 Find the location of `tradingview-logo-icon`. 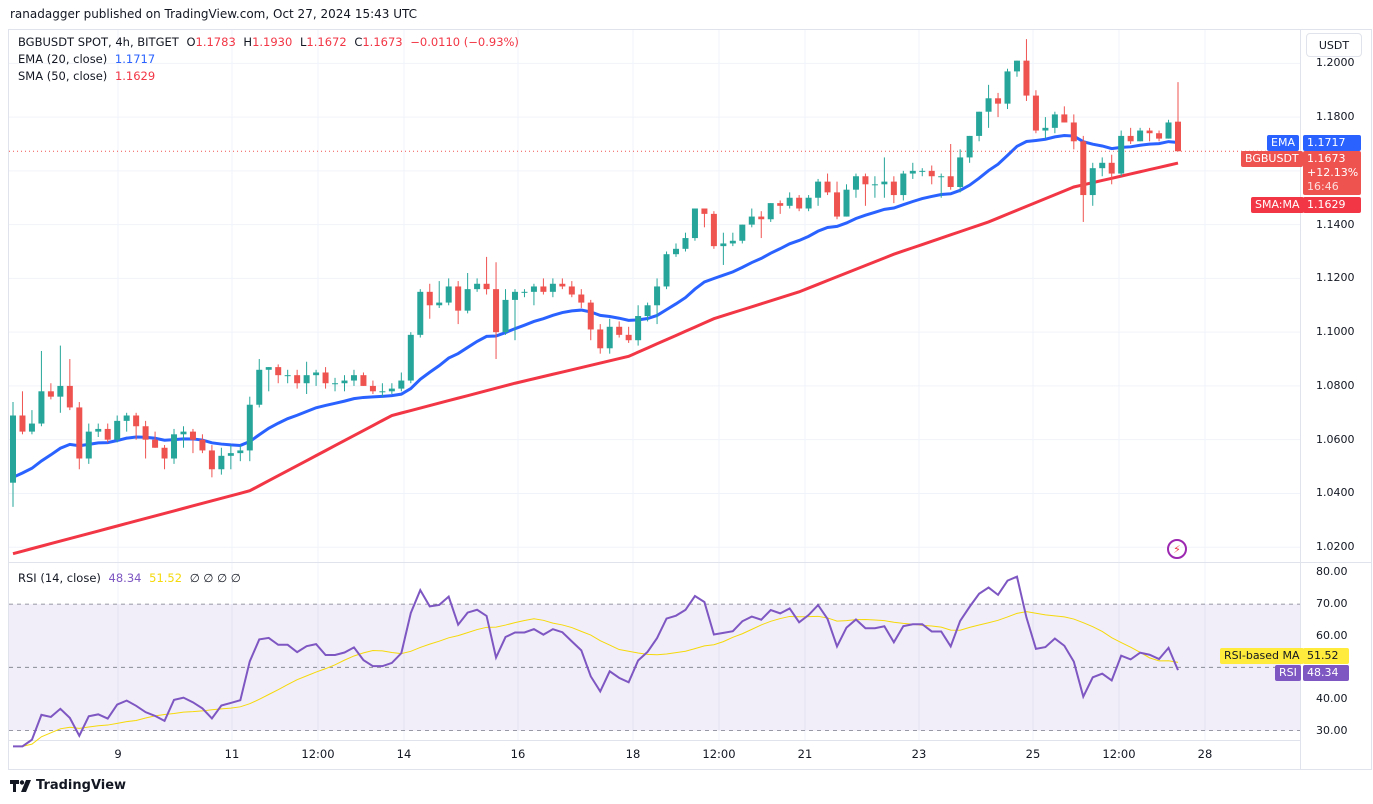

tradingview-logo-icon is located at coordinates (20, 785).